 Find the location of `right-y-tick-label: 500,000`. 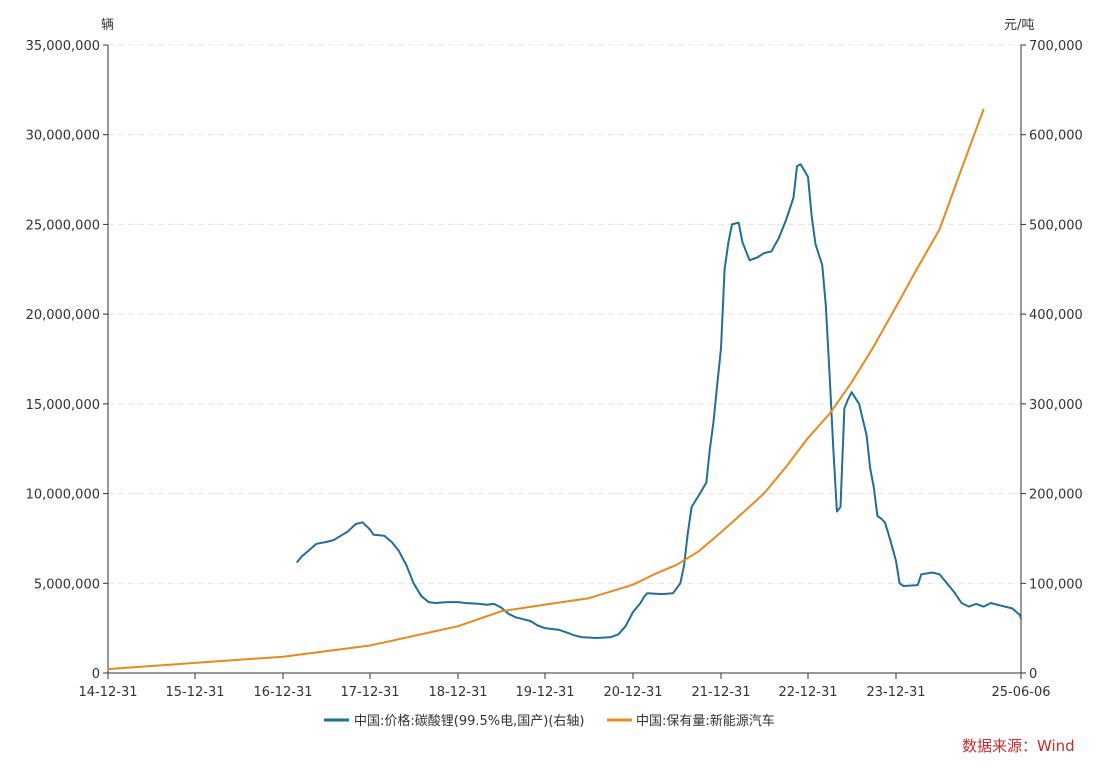

right-y-tick-label: 500,000 is located at coordinates (1056, 225).